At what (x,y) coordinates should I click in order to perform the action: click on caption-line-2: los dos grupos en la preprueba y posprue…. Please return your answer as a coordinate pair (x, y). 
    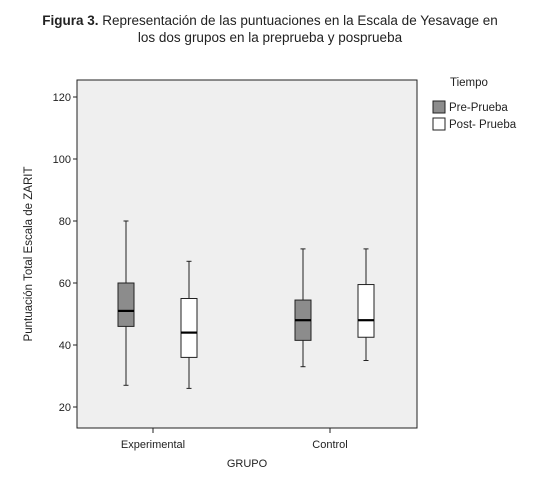
    Looking at the image, I should click on (270, 37).